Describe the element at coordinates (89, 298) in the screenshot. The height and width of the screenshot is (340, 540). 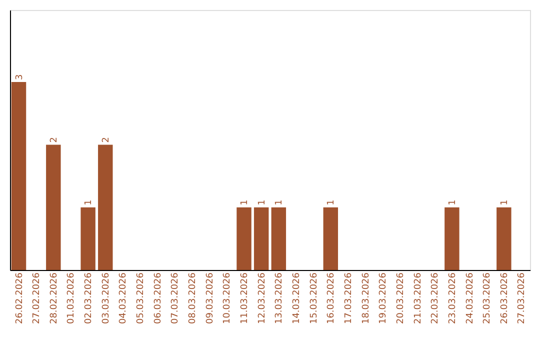
I see `x-tick-label: 02.03.2026` at that location.